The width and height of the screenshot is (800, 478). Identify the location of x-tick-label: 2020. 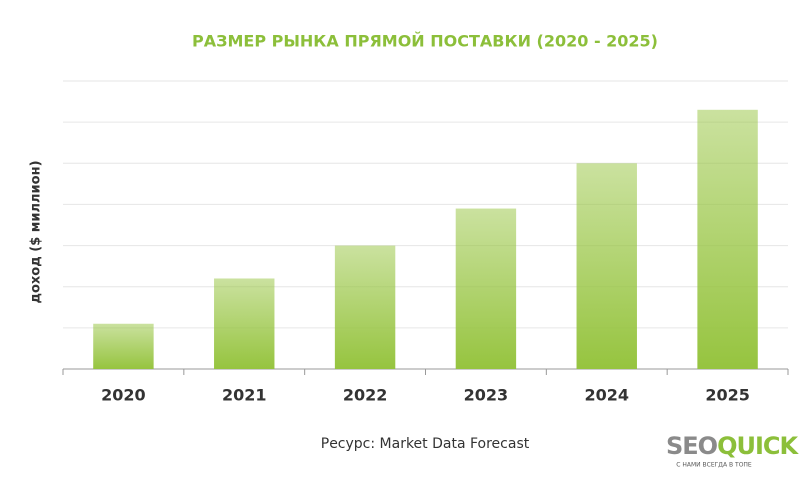
(123, 395).